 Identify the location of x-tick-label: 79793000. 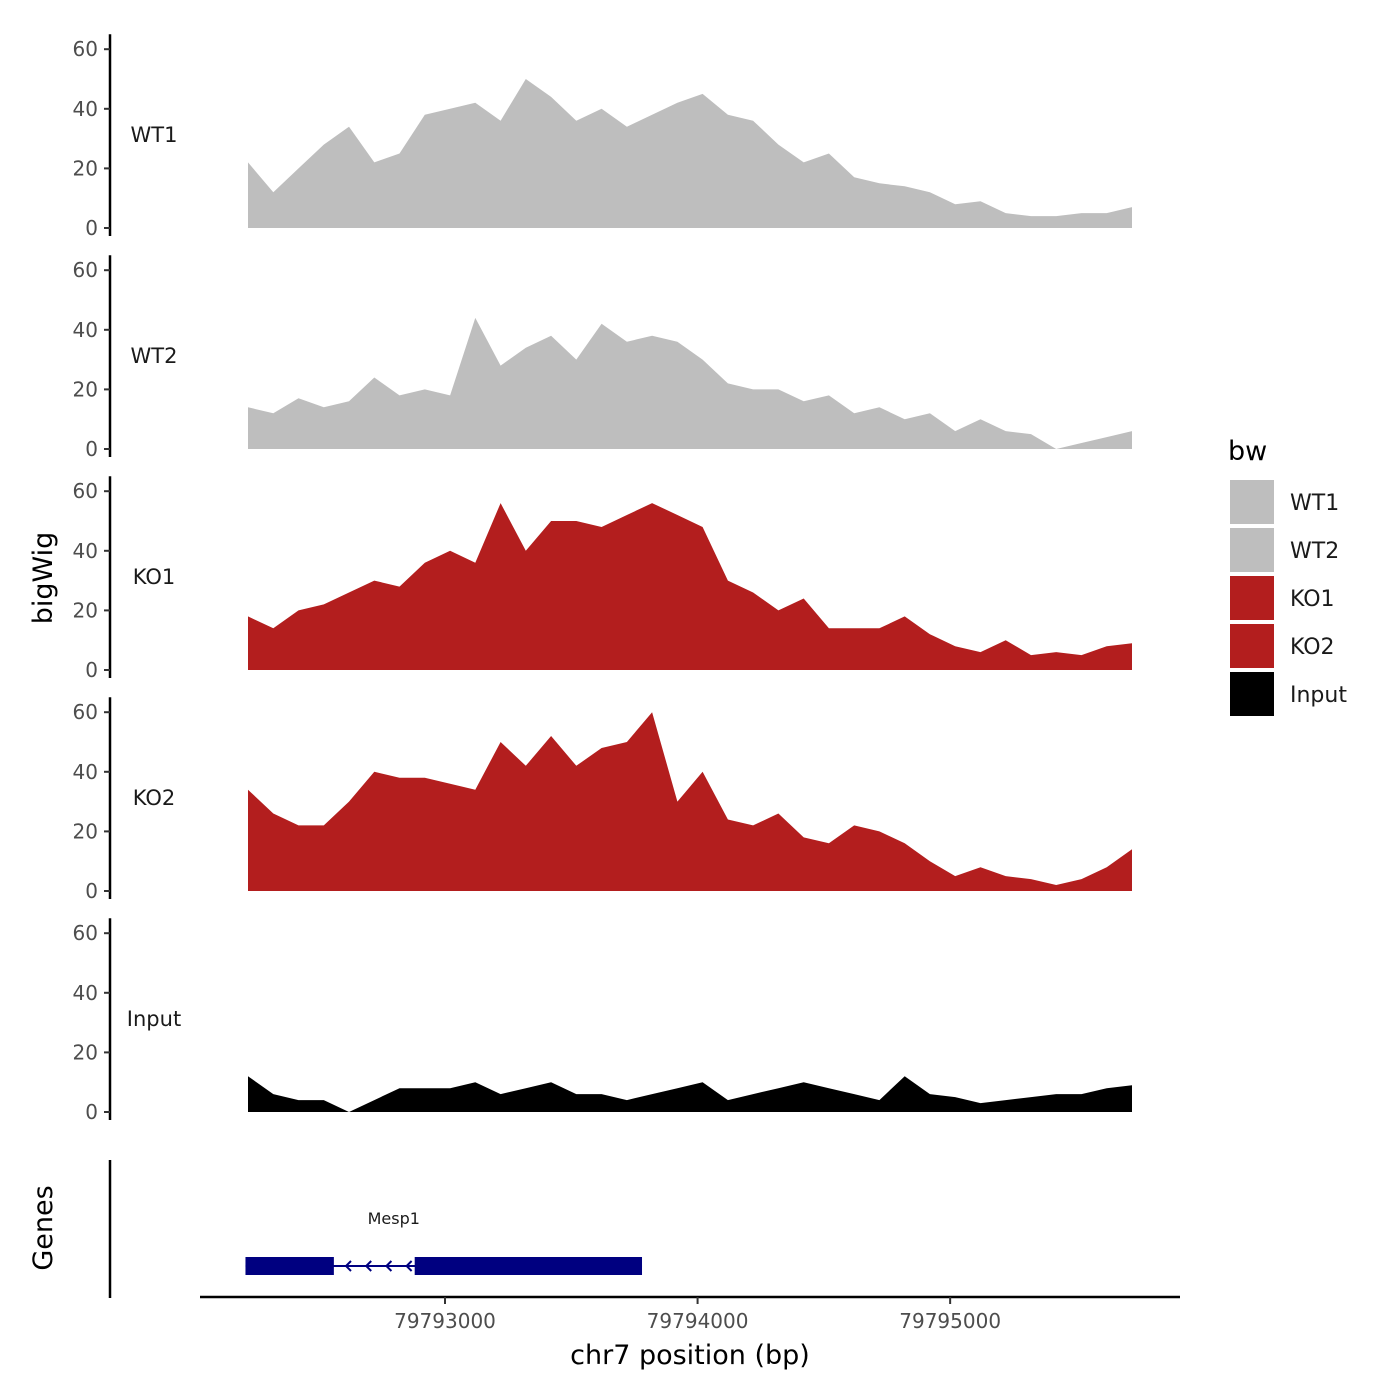
(445, 1321).